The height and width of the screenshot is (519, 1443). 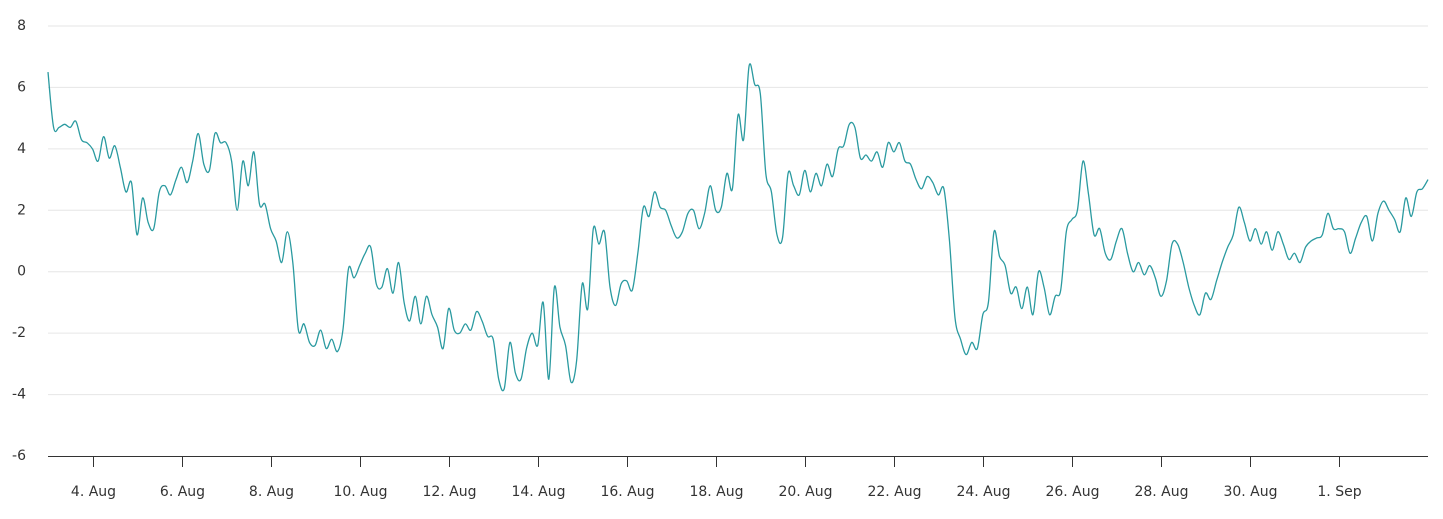 I want to click on x-tick-label: 14. Aug, so click(x=538, y=492).